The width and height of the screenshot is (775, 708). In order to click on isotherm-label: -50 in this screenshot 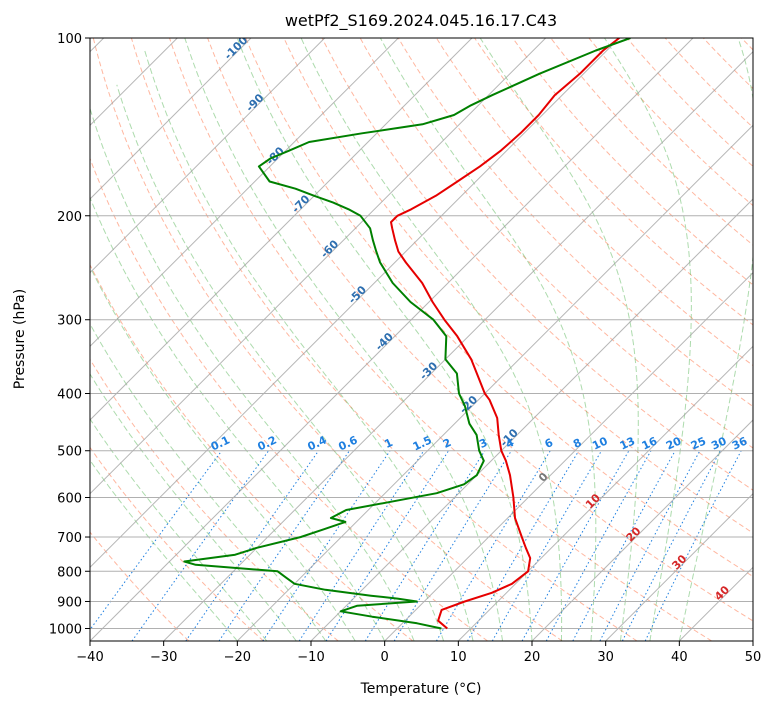, I will do `click(357, 294)`.